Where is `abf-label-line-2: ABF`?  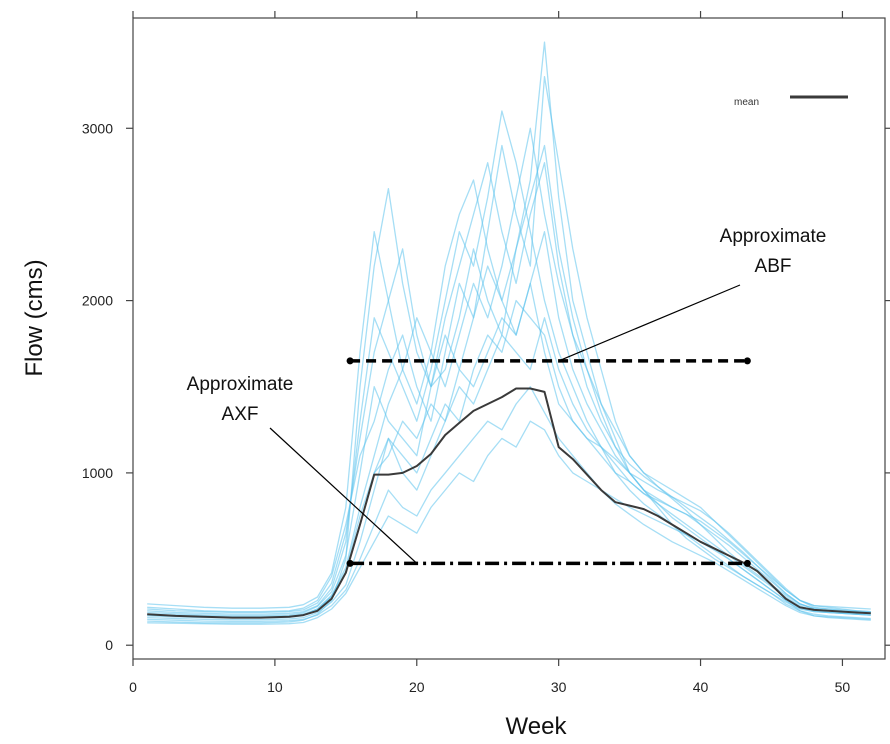
abf-label-line-2: ABF is located at coordinates (773, 266).